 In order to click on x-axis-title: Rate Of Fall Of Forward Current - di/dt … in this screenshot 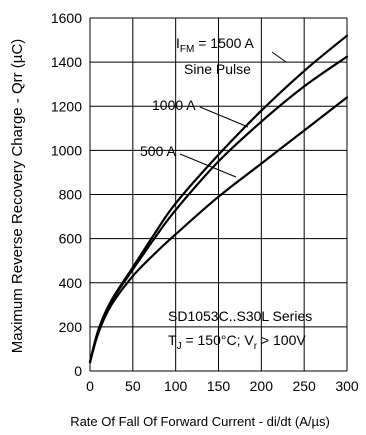, I will do `click(200, 421)`.